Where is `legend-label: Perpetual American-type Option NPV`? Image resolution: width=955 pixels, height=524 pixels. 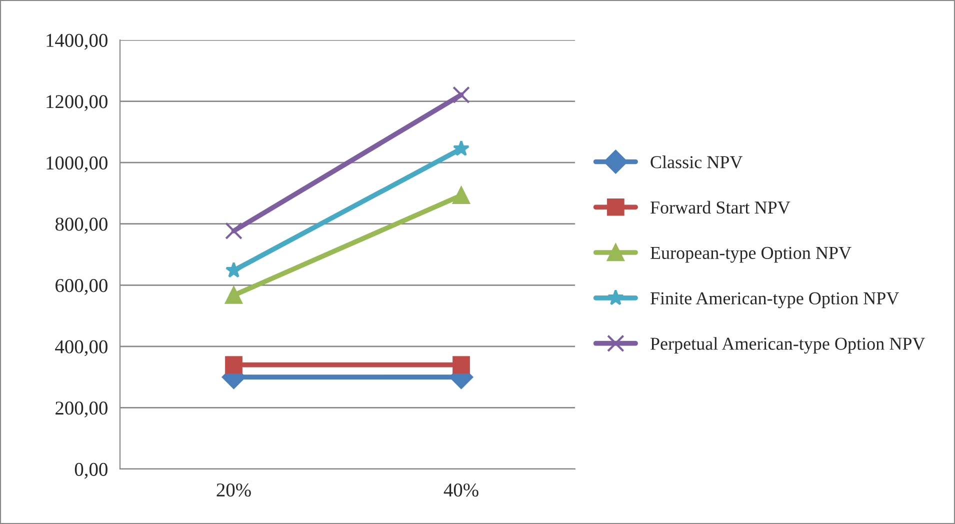
legend-label: Perpetual American-type Option NPV is located at coordinates (788, 345).